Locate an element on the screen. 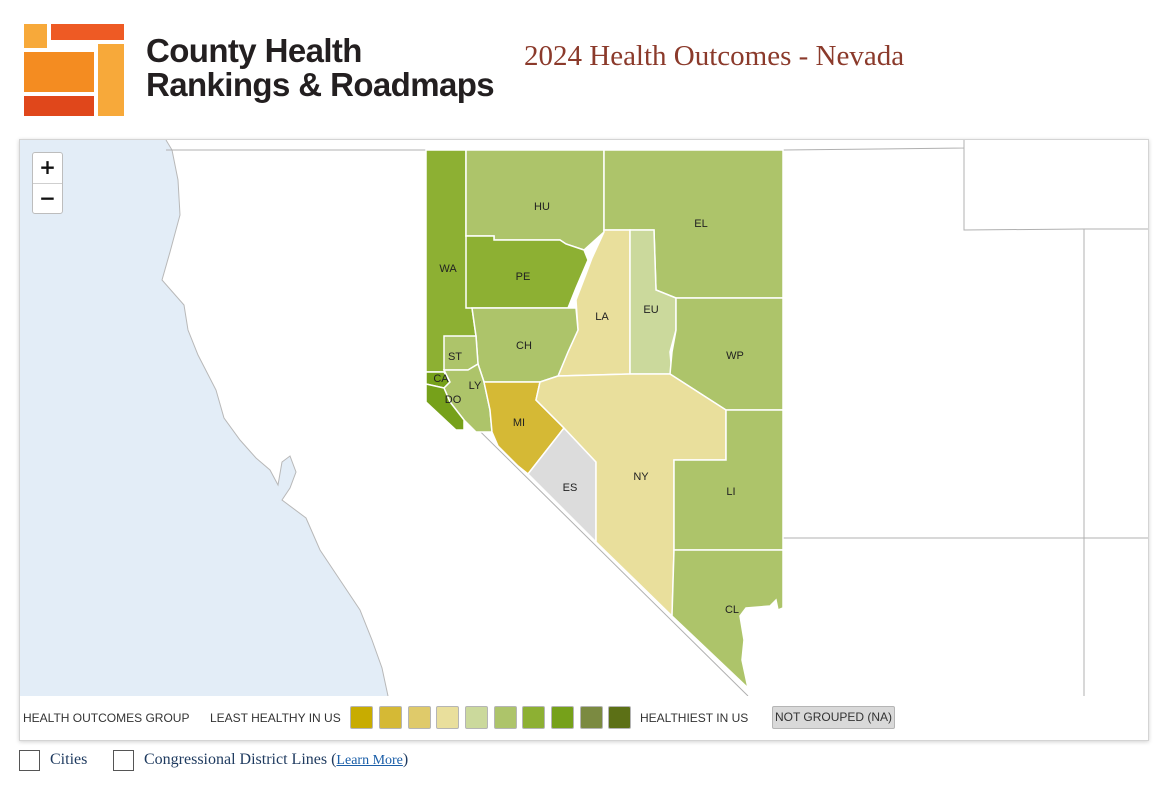 This screenshot has width=1168, height=810. cities-checkbox is located at coordinates (29, 760).